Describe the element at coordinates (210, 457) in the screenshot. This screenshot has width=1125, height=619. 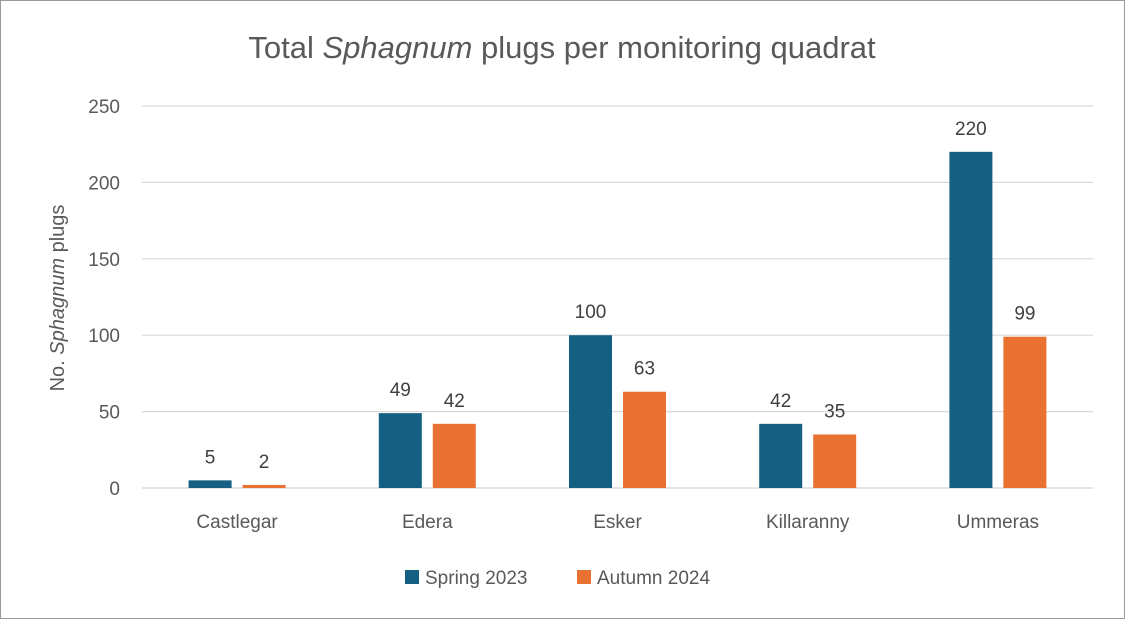
I see `data-label: 5` at that location.